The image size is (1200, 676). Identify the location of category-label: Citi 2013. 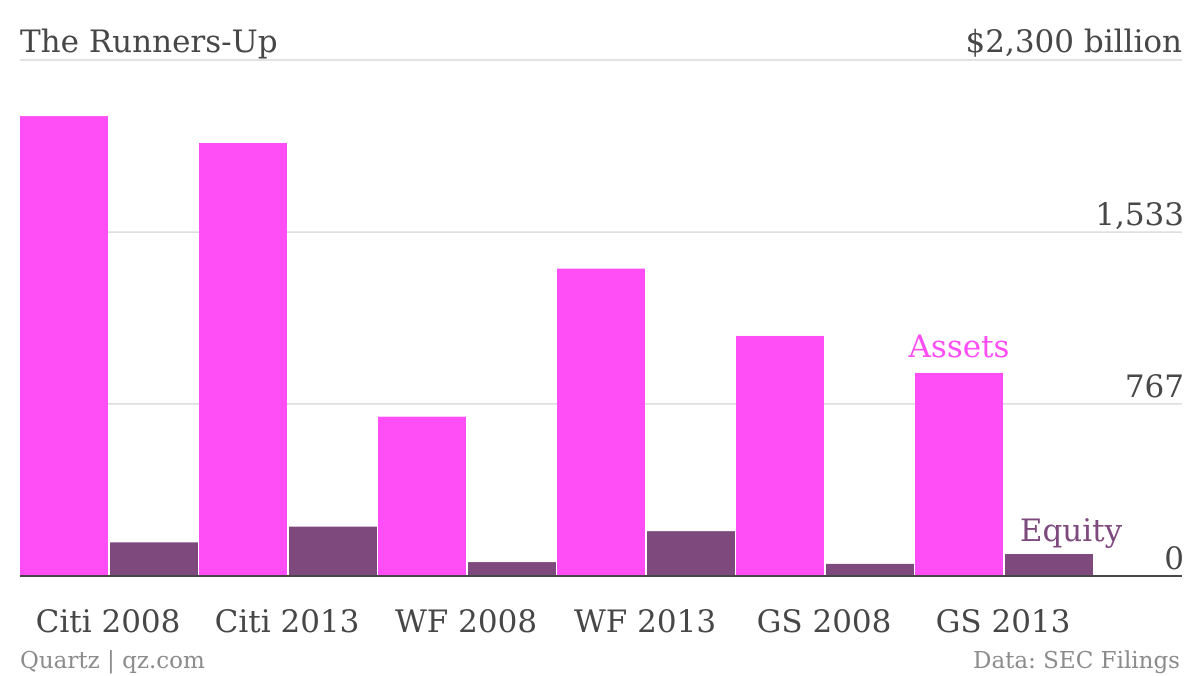
(287, 622).